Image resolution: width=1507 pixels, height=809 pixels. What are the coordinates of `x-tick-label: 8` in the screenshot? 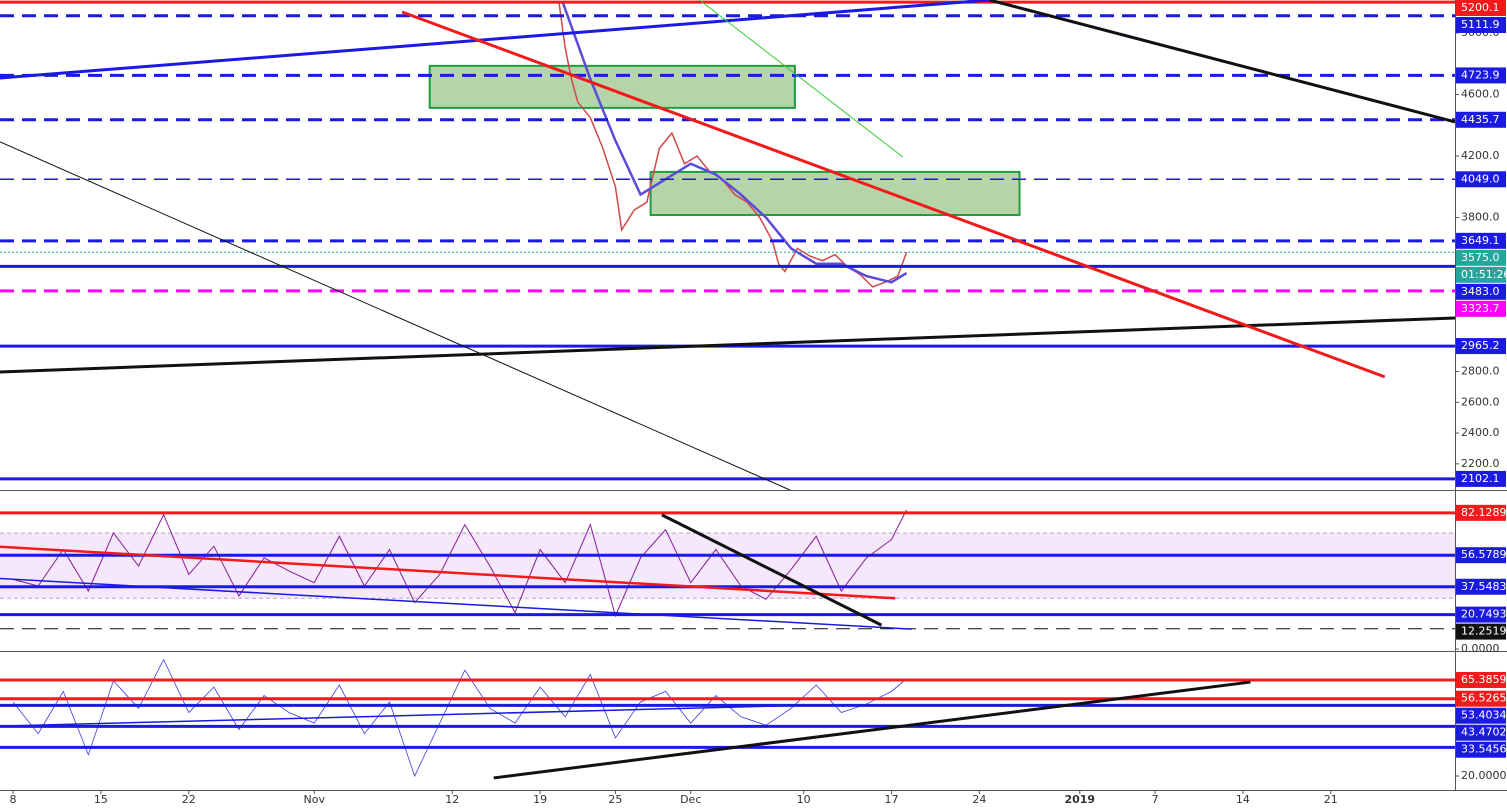 It's located at (13, 799).